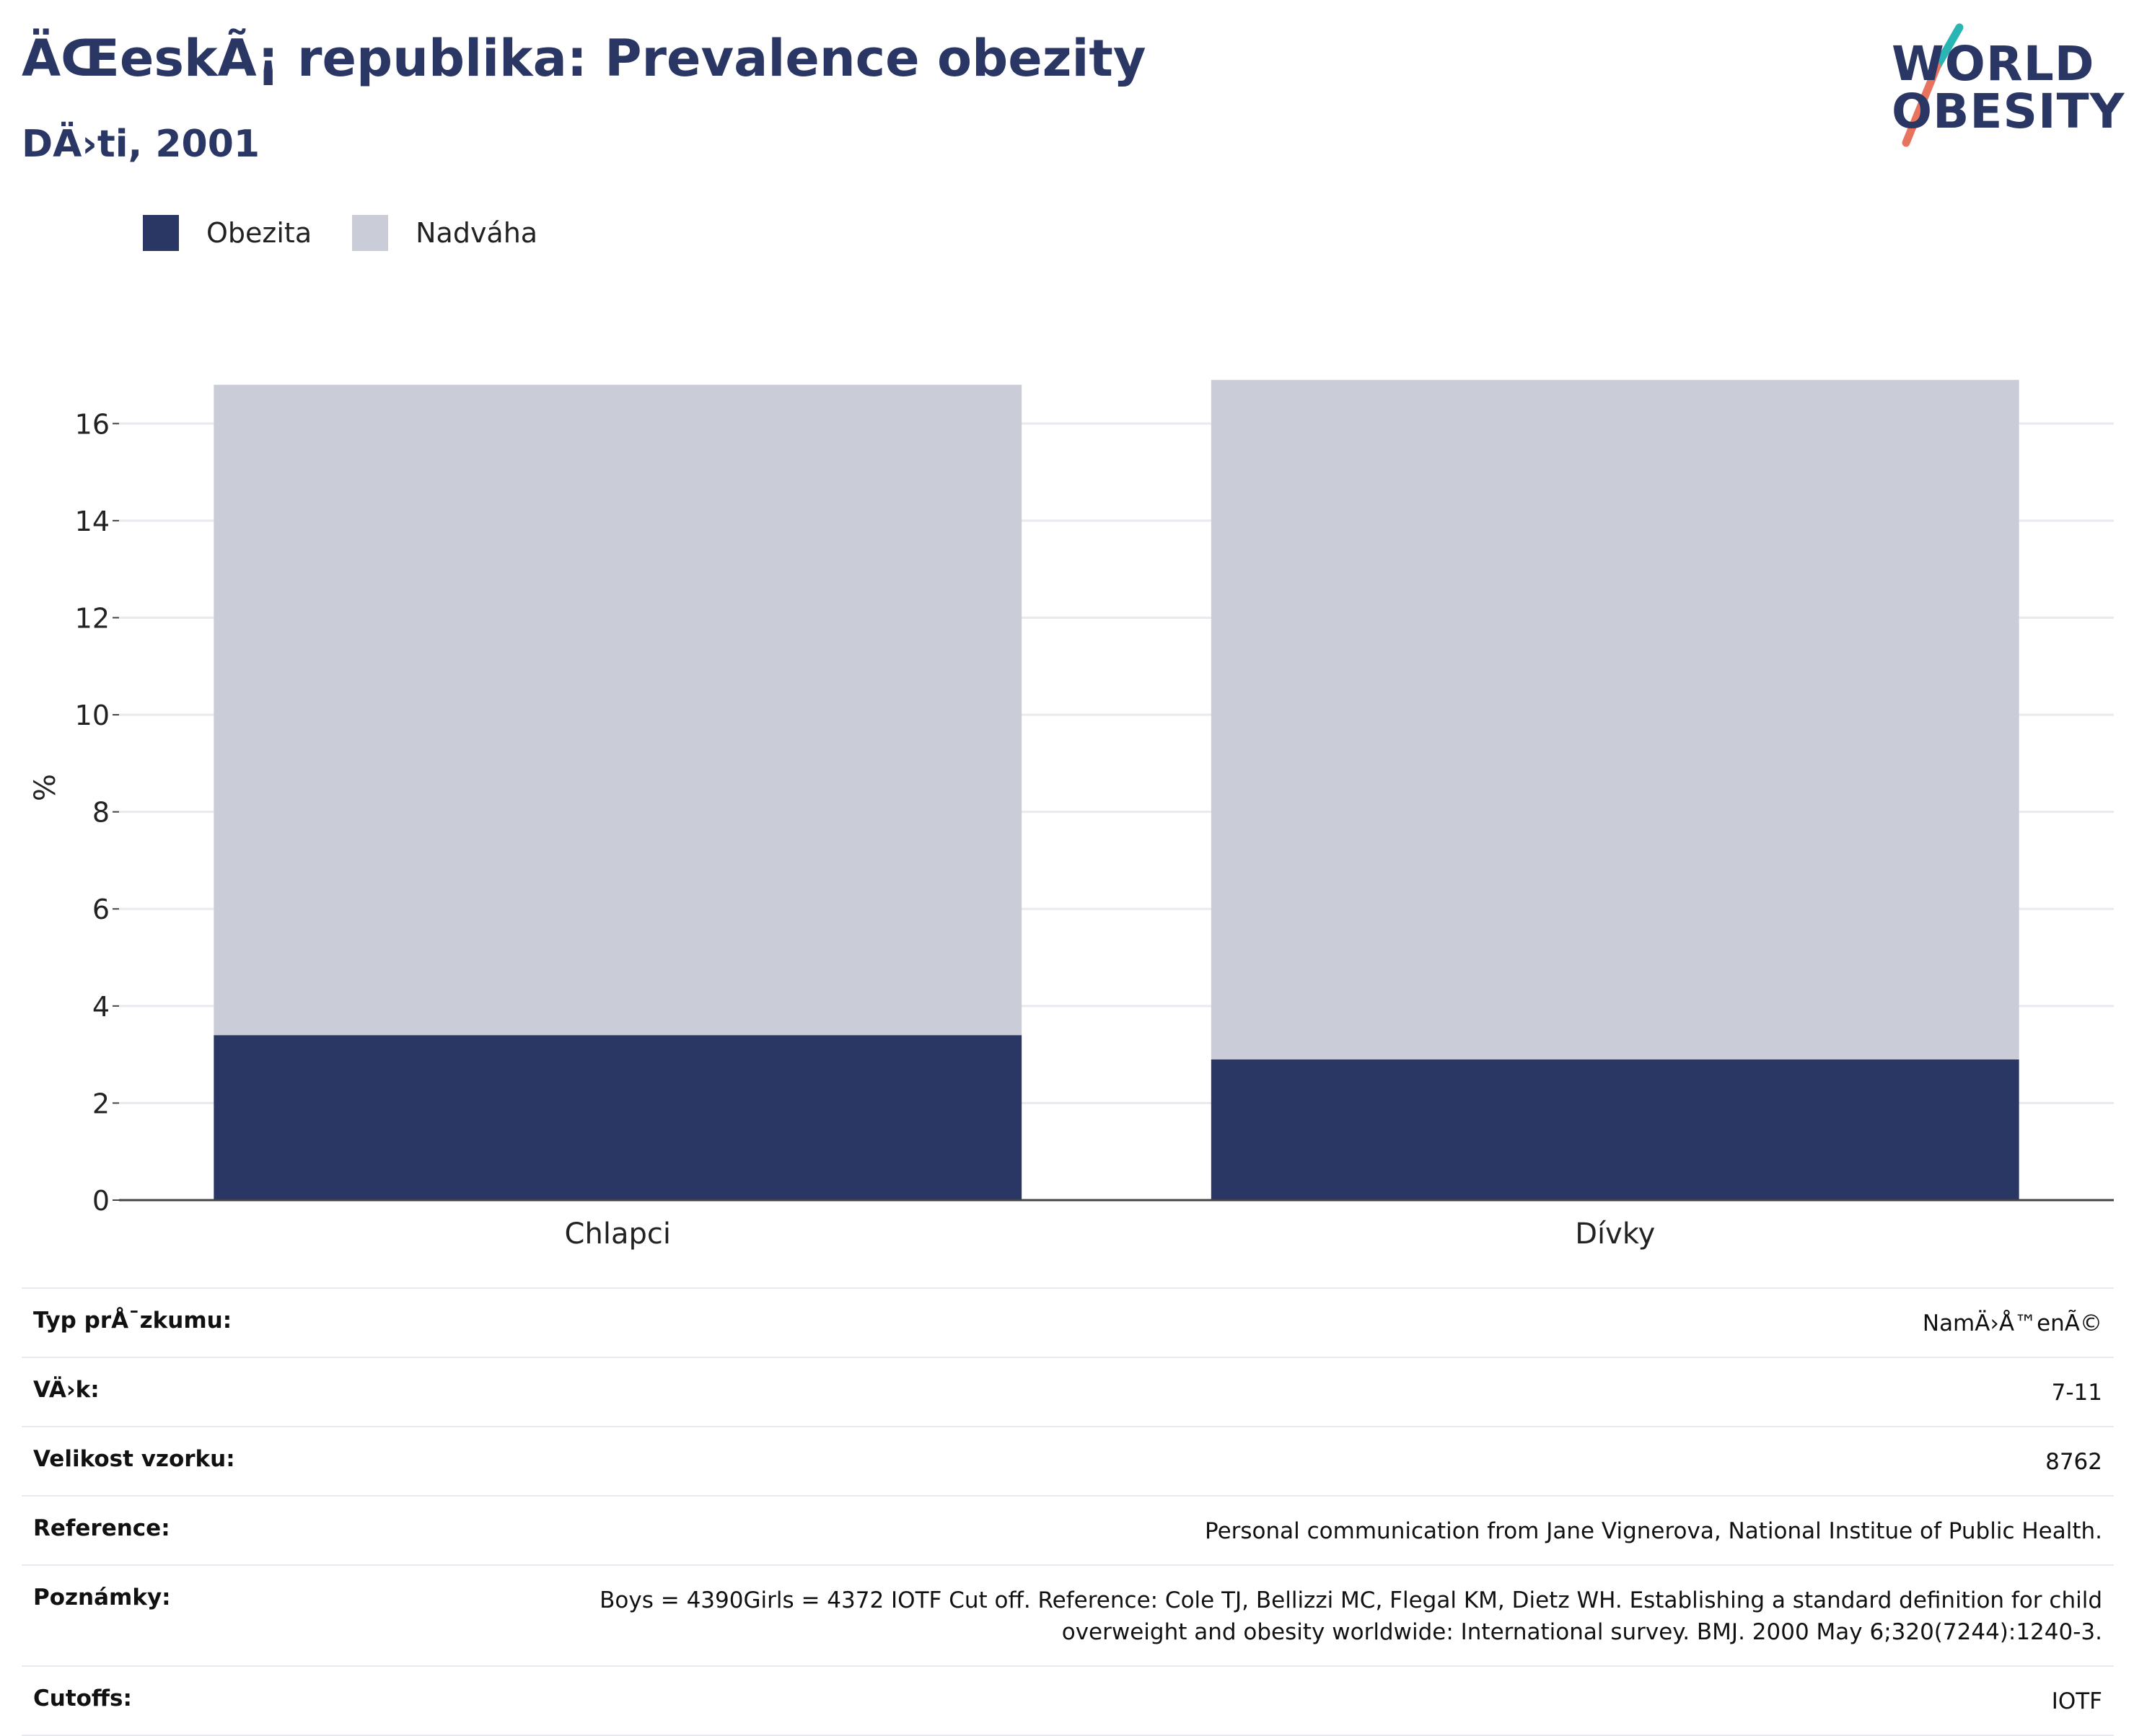 This screenshot has width=2134, height=1736. What do you see at coordinates (101, 1103) in the screenshot?
I see `y-tick-label: 2` at bounding box center [101, 1103].